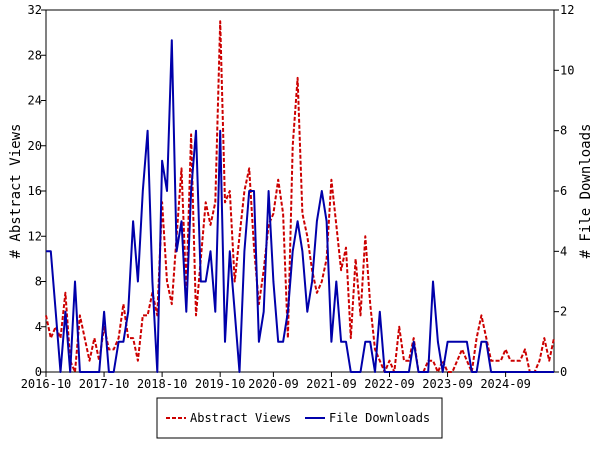 This screenshot has width=600, height=450. I want to click on x-tick-label: 2020-09, so click(273, 384).